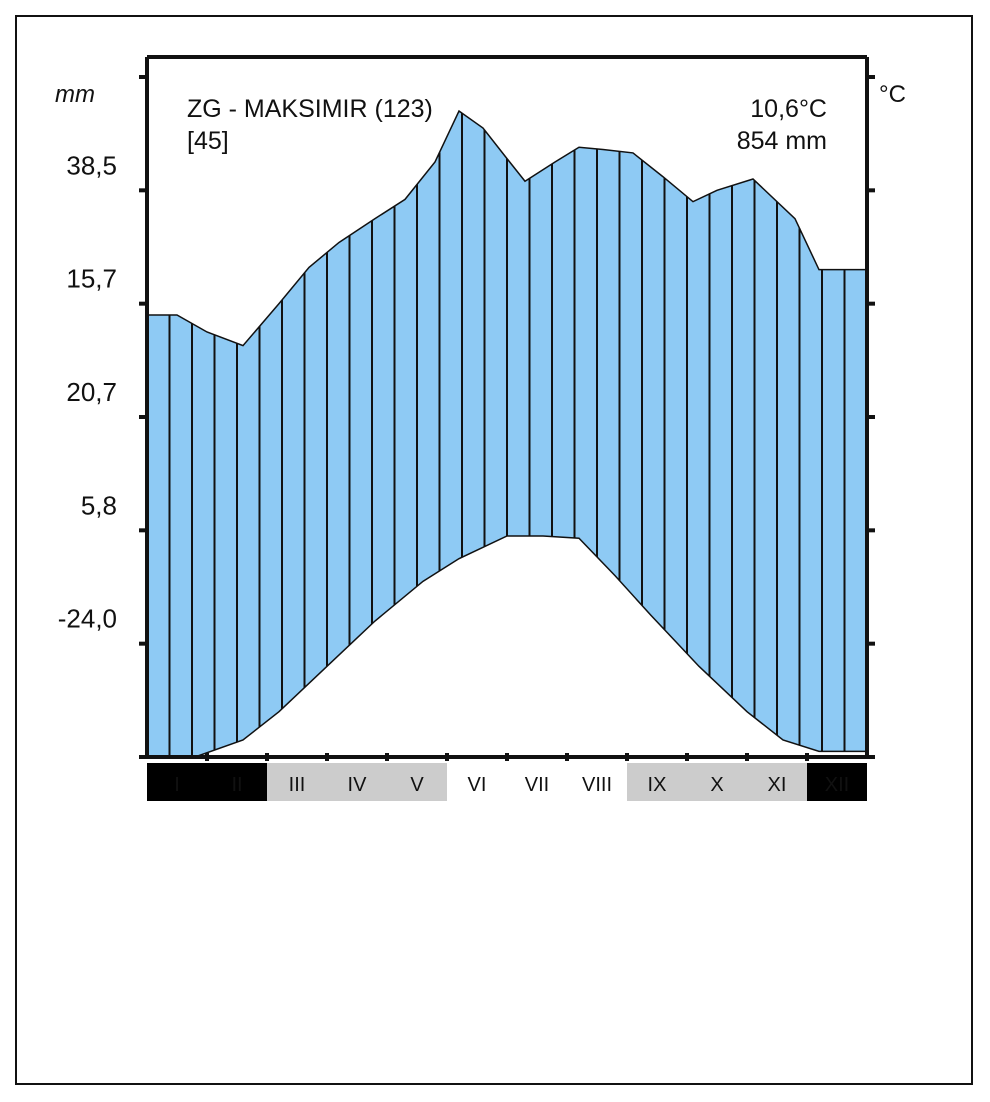 This screenshot has width=990, height=1102. Describe the element at coordinates (537, 785) in the screenshot. I see `month-label: VII` at that location.